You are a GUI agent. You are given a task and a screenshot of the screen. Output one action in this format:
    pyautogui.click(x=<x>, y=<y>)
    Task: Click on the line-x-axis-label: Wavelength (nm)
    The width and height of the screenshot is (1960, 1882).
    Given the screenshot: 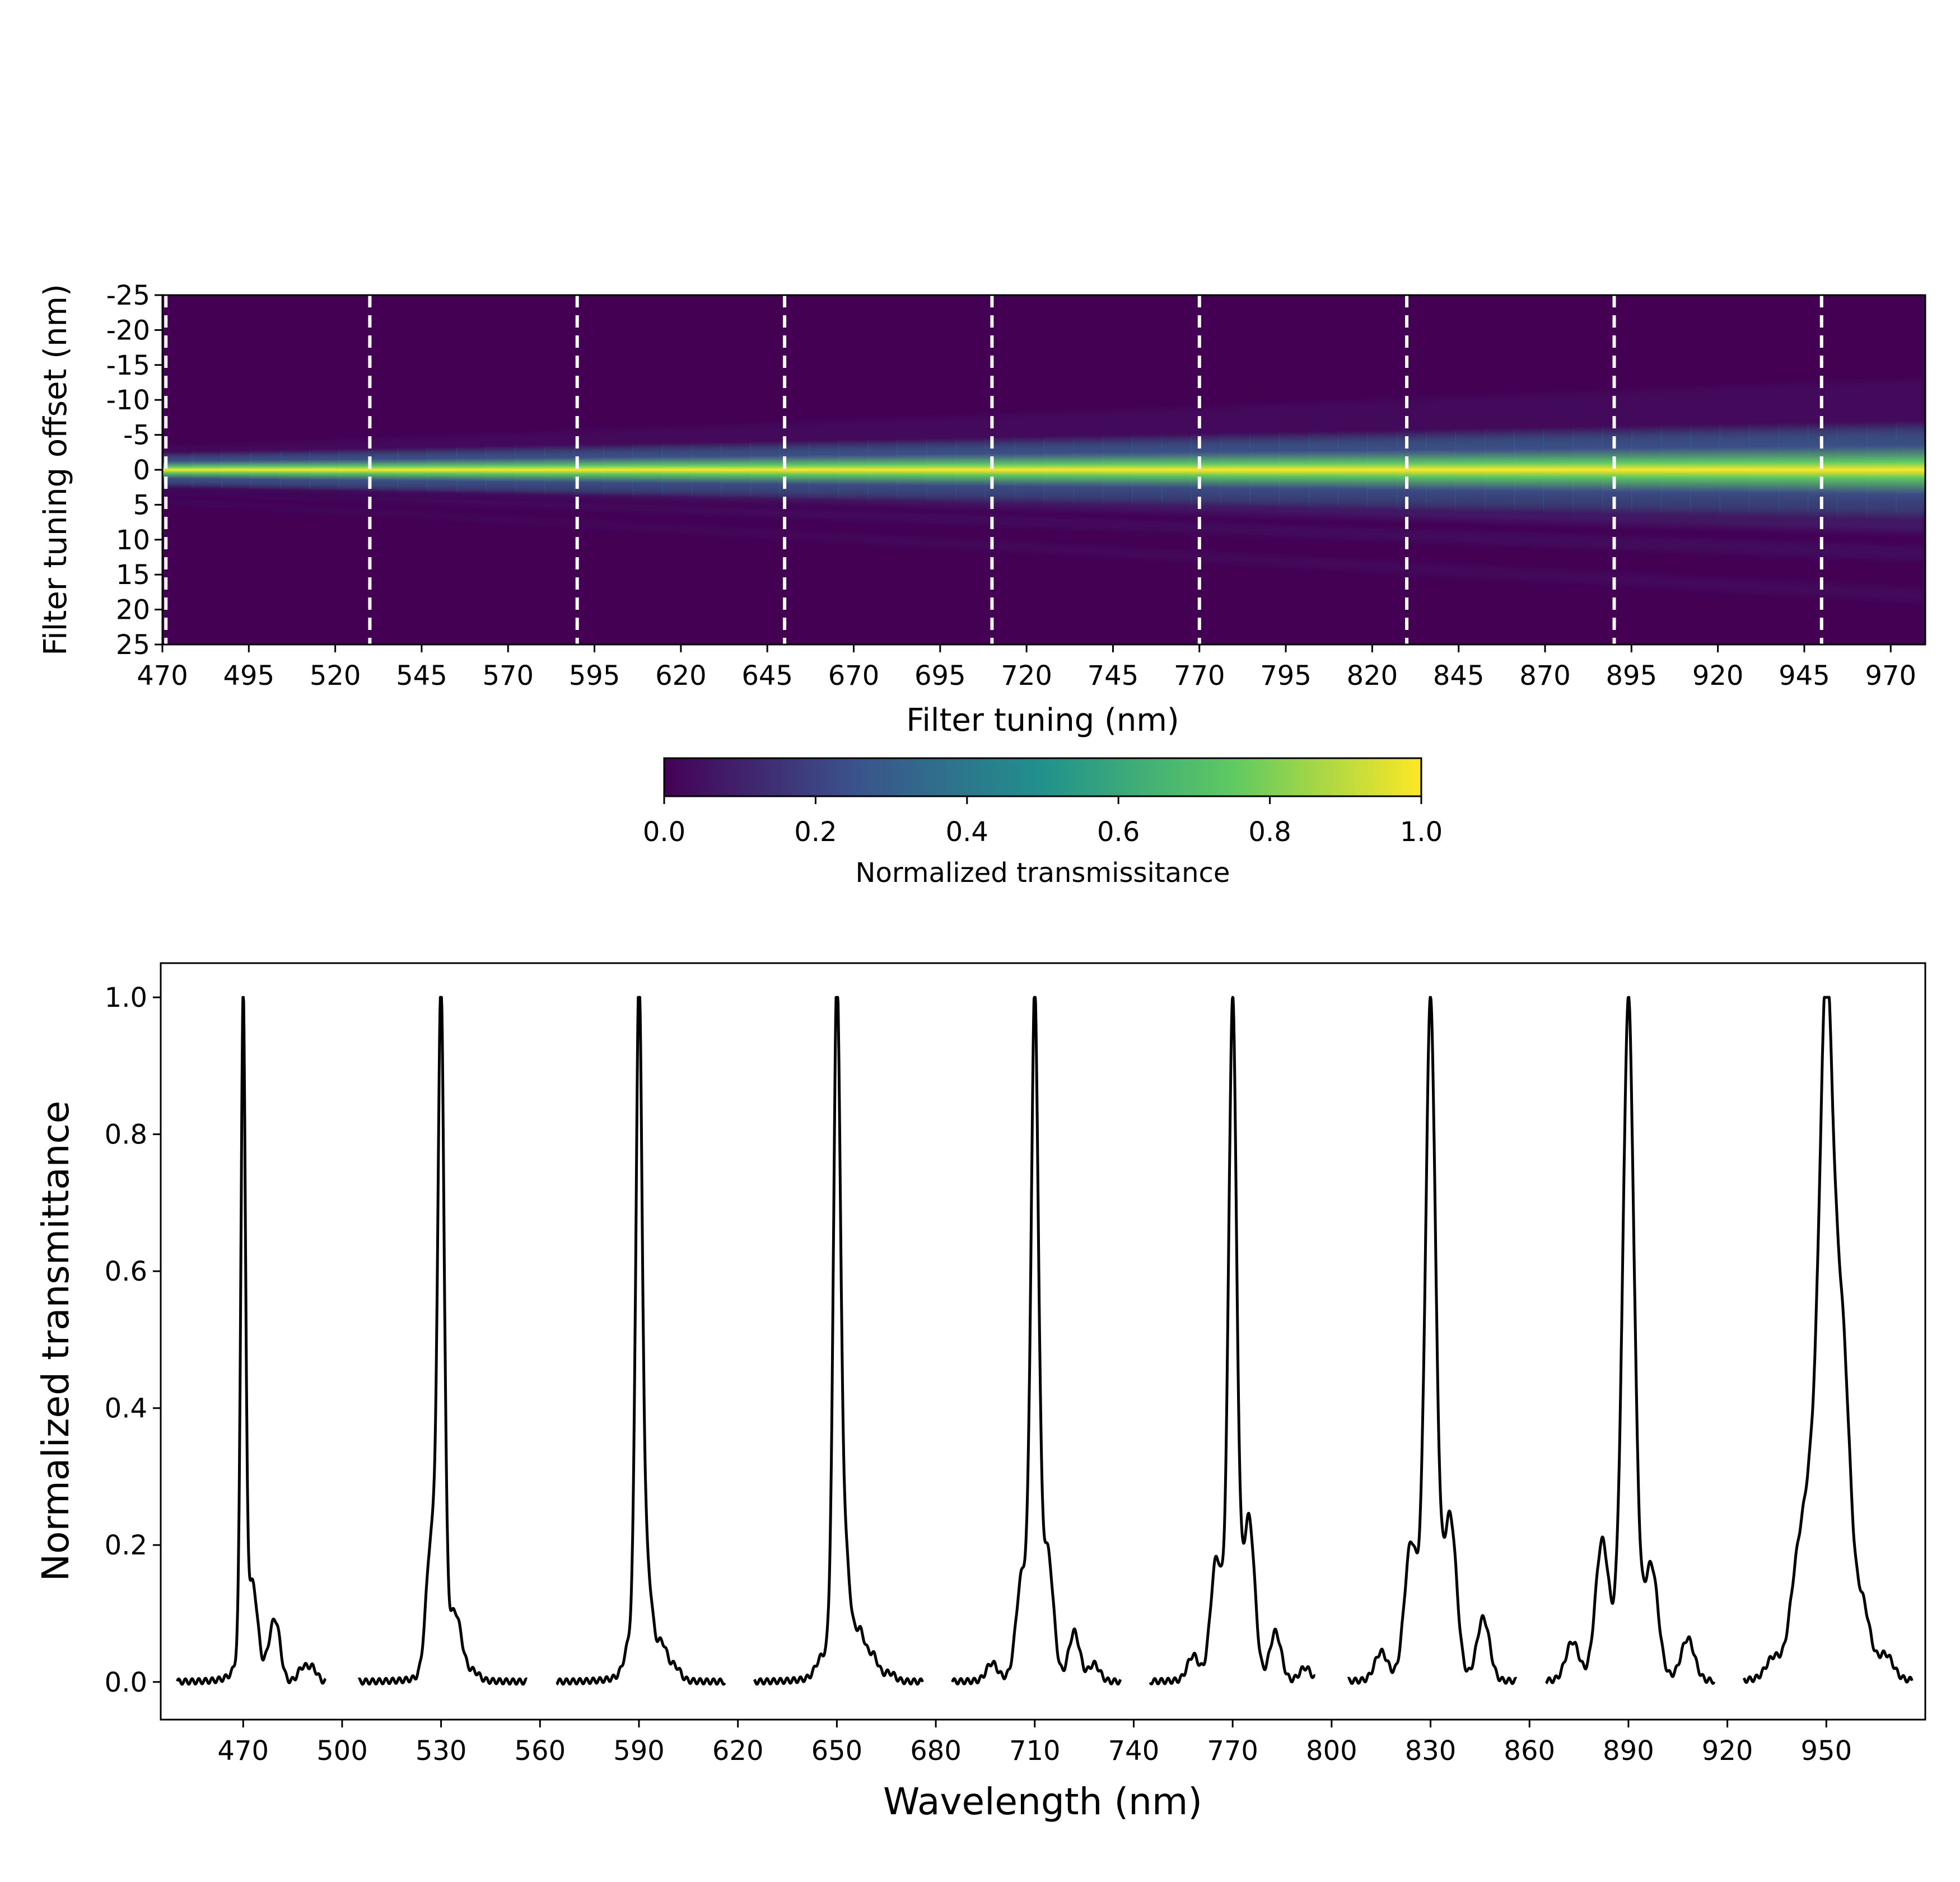 What is the action you would take?
    pyautogui.click(x=1043, y=1802)
    